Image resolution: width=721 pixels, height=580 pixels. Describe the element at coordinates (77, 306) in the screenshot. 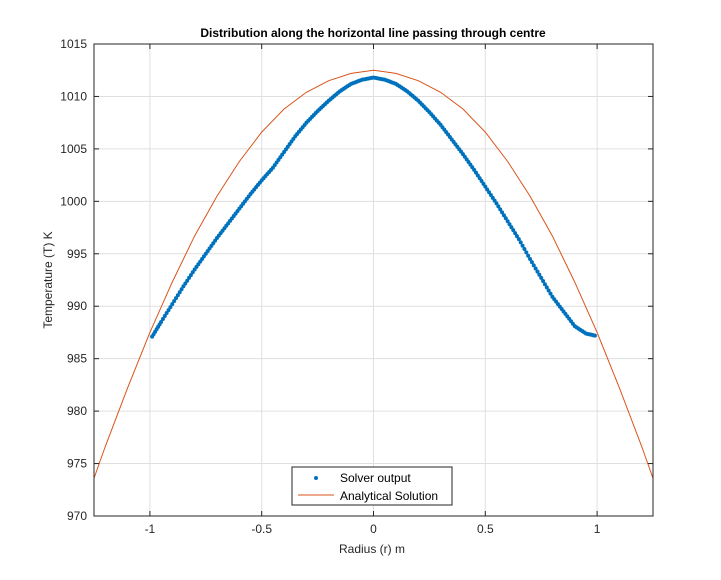

I see `y-tick-label: 990` at that location.